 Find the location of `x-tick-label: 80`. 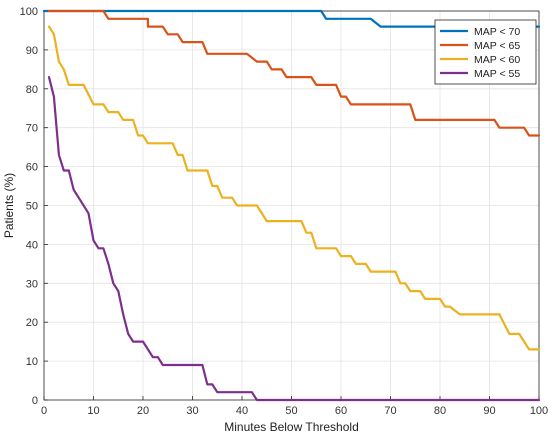

x-tick-label: 80 is located at coordinates (440, 411).